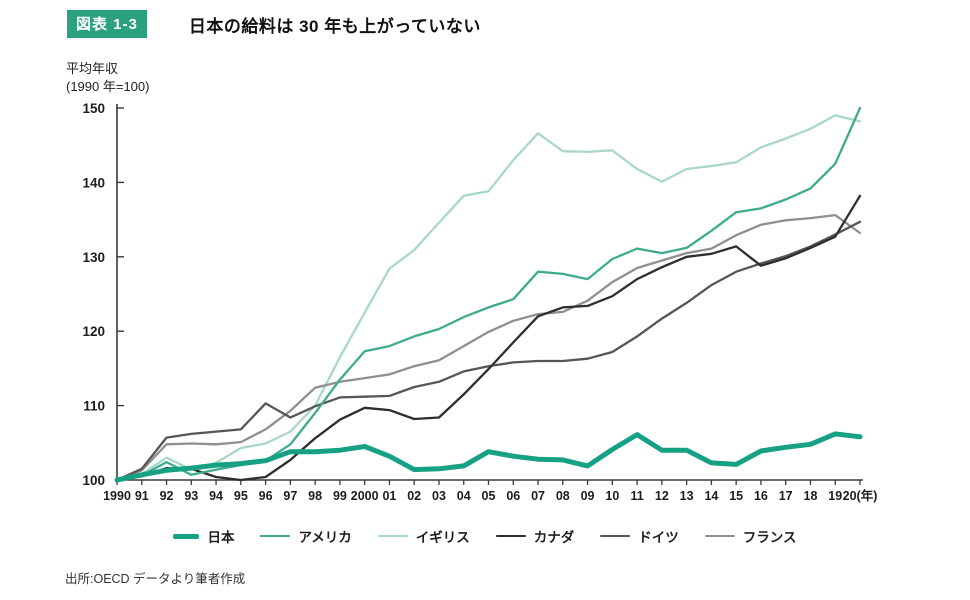  Describe the element at coordinates (93, 331) in the screenshot. I see `y-tick-label: 120` at that location.